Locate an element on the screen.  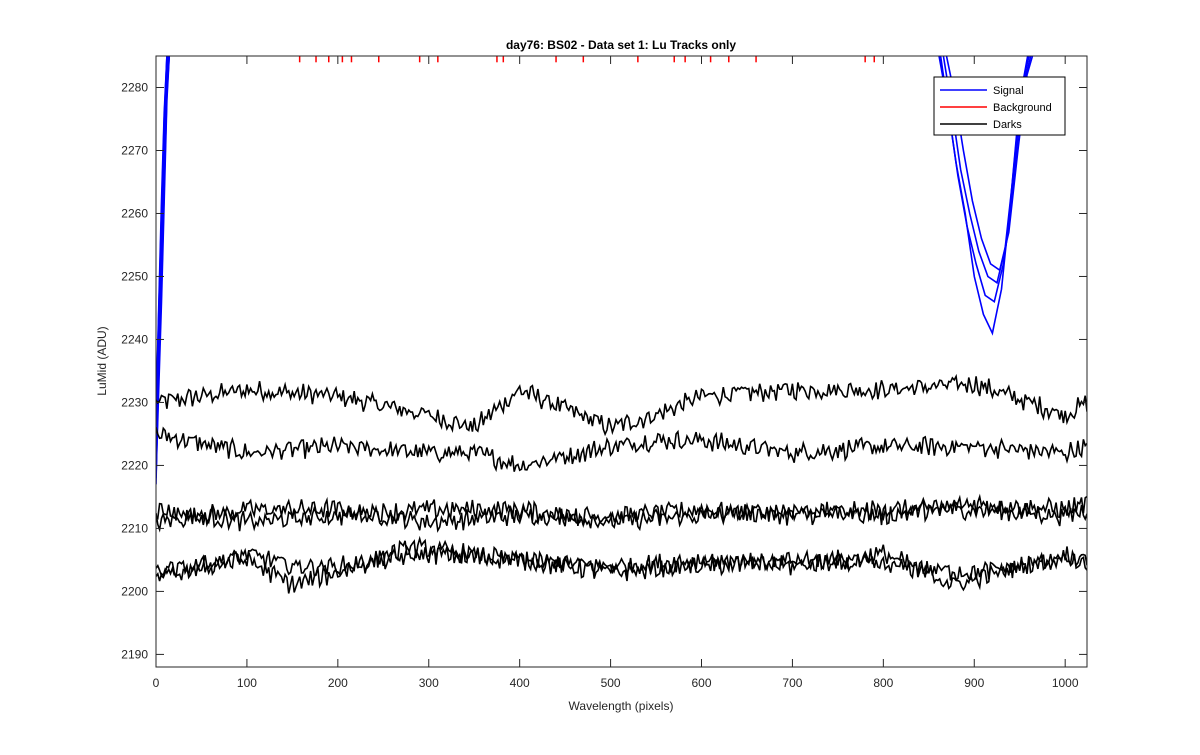
x-tick-label: 700 is located at coordinates (792, 683).